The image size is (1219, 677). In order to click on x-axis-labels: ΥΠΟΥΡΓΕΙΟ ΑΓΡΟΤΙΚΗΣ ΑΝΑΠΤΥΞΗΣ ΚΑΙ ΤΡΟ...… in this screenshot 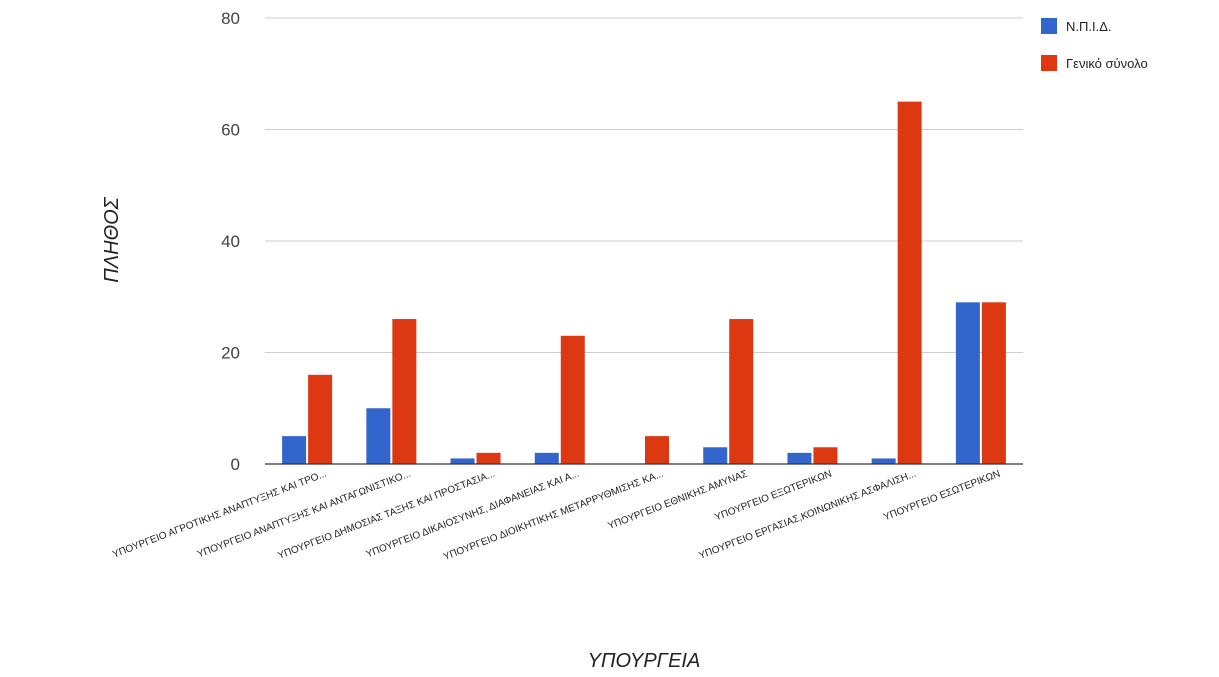, I will do `click(556, 516)`.